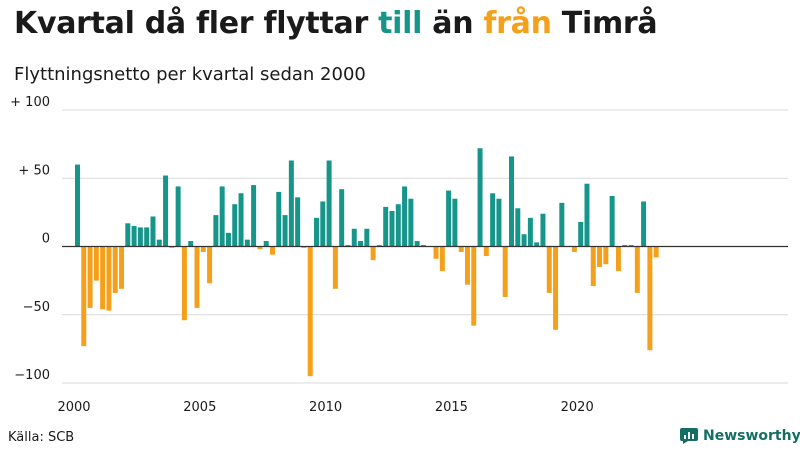 Image resolution: width=800 pixels, height=450 pixels. Describe the element at coordinates (41, 437) in the screenshot. I see `source-note: Källa: SCB` at that location.